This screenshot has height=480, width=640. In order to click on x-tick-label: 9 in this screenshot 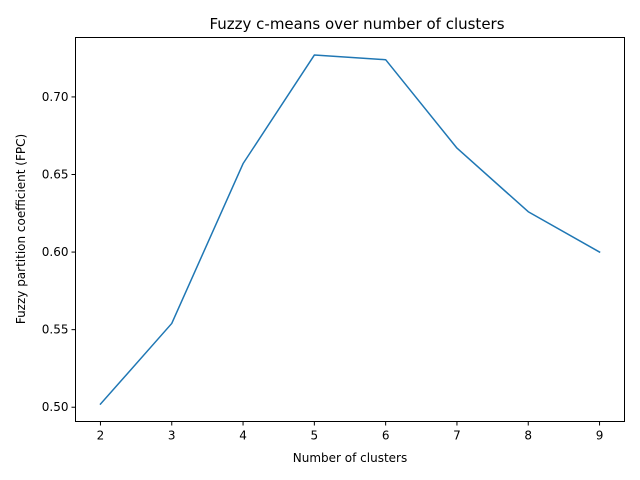, I will do `click(600, 436)`.